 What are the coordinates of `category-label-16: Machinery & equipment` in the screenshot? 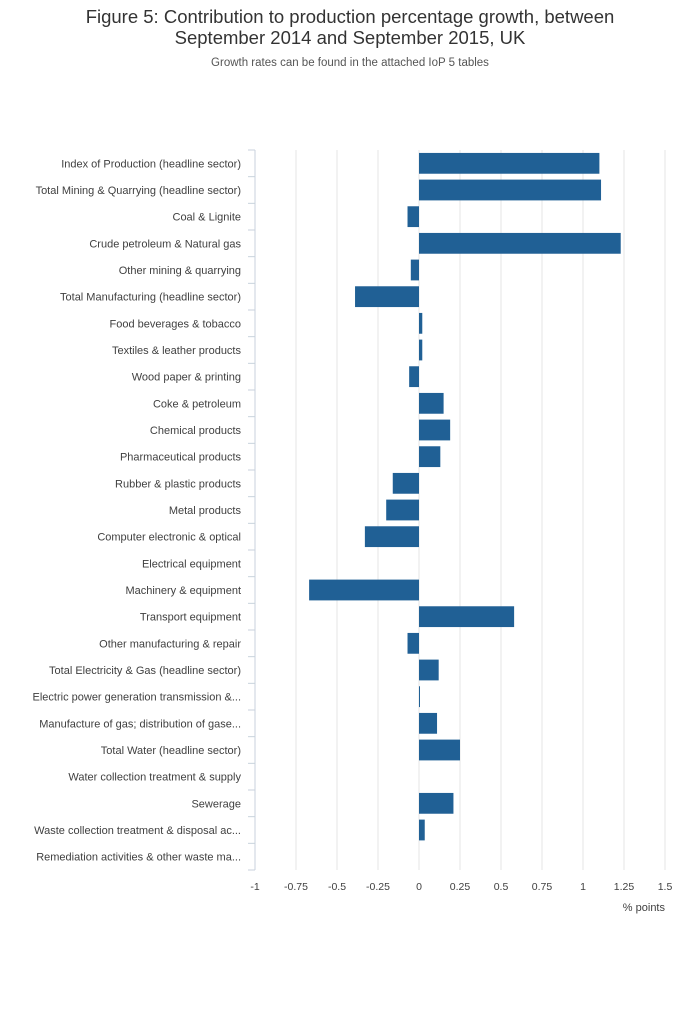 It's located at (183, 591).